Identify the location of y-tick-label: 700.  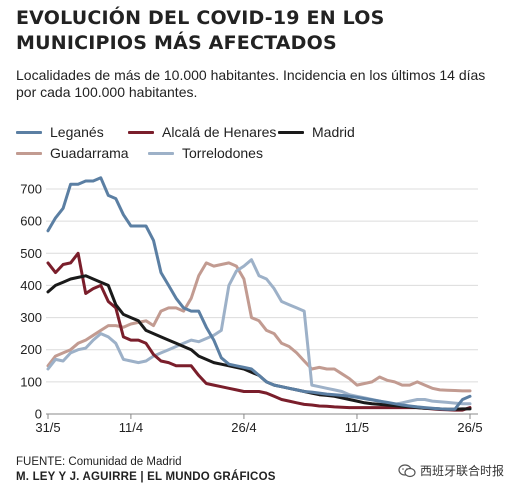
(31, 189).